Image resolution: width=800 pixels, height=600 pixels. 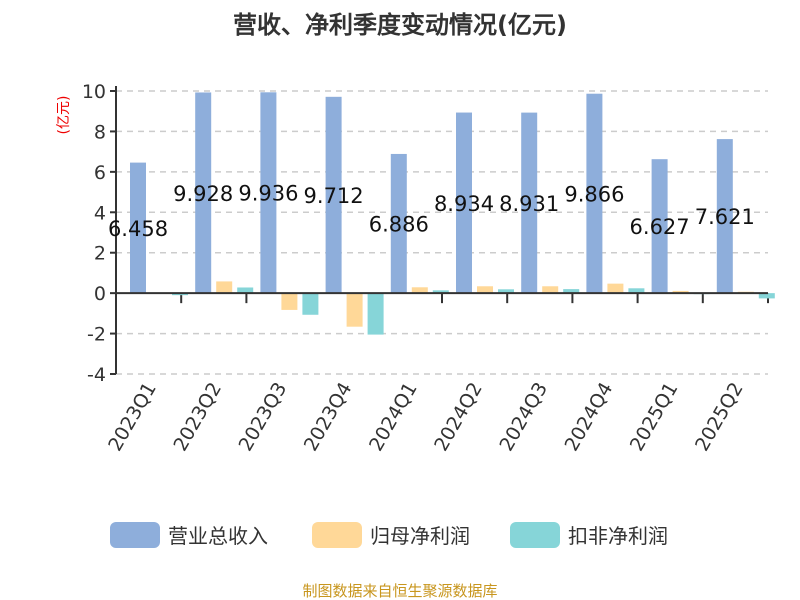 I want to click on y-tick-label: 0, so click(x=100, y=294).